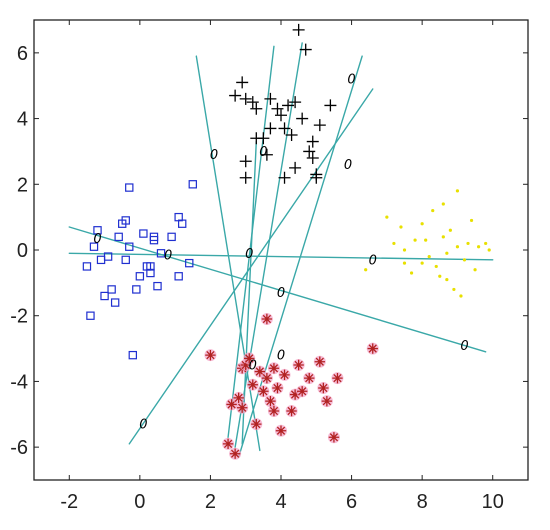 This screenshot has width=550, height=530. Describe the element at coordinates (19, 382) in the screenshot. I see `y-tick-label: -4` at that location.